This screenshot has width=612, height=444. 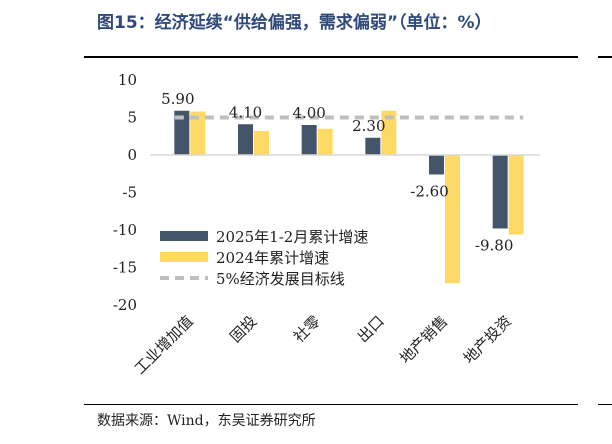 I want to click on y-tick-label: -5, so click(x=129, y=193).